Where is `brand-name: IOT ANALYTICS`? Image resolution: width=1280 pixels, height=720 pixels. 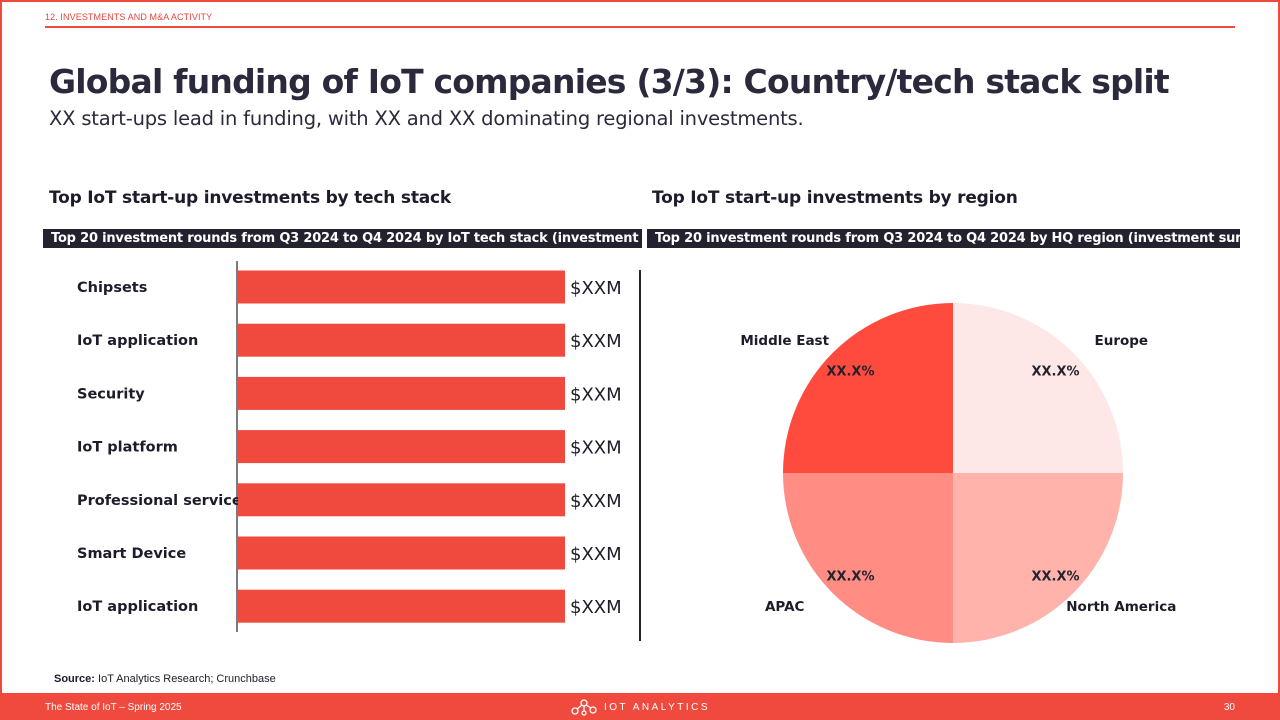 brand-name: IOT ANALYTICS is located at coordinates (657, 707).